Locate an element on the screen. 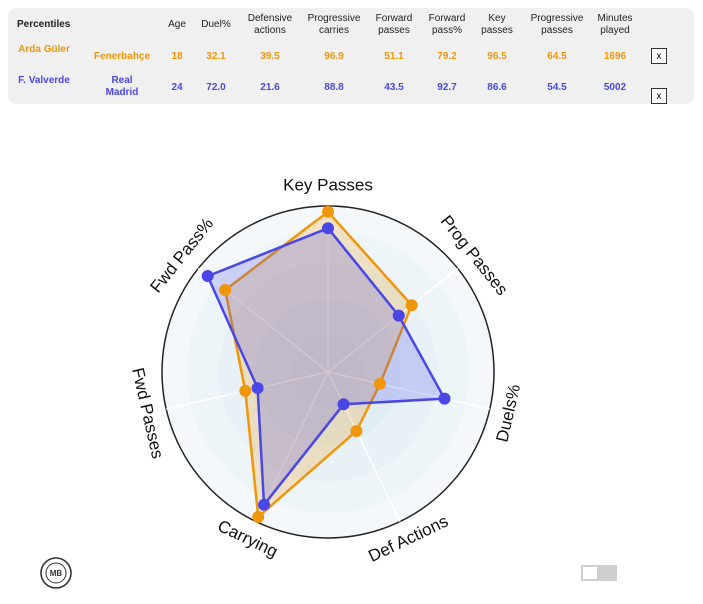 Image resolution: width=703 pixels, height=604 pixels. team-name: Real Madrid is located at coordinates (122, 86).